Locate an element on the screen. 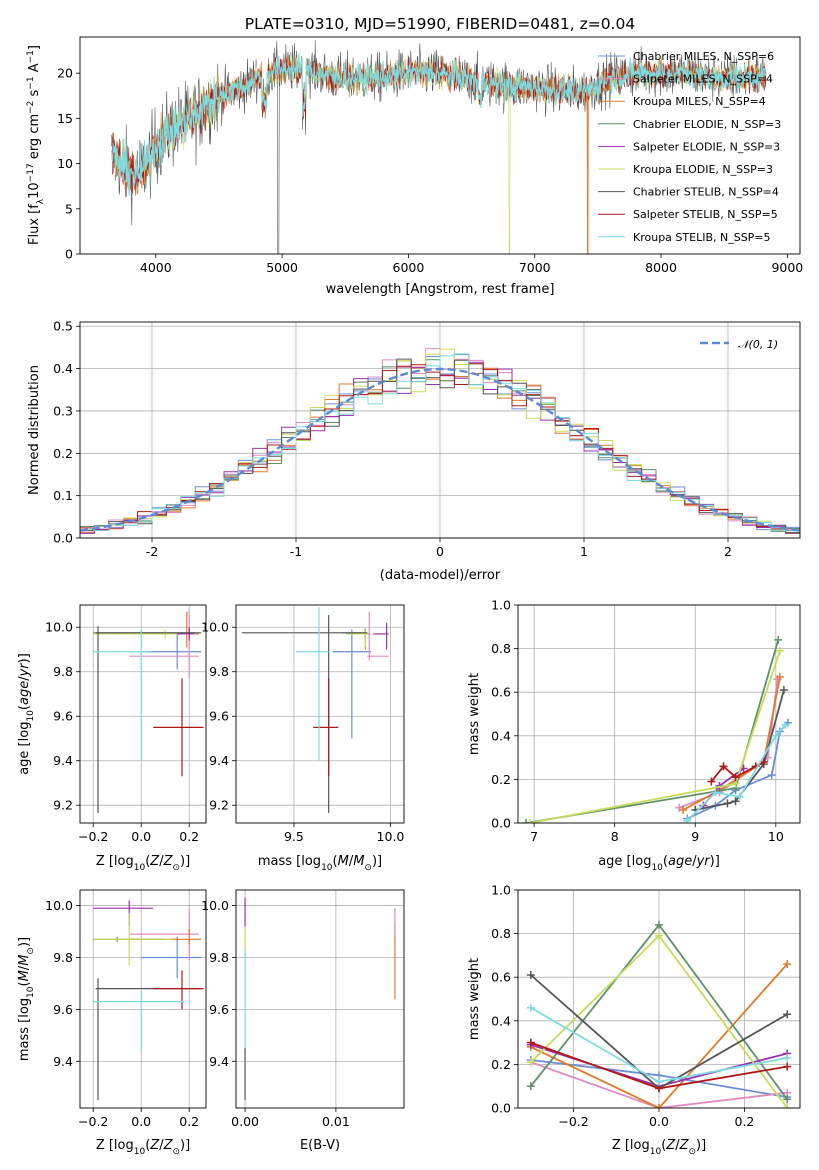  x-tick-label: 6000 is located at coordinates (409, 267).